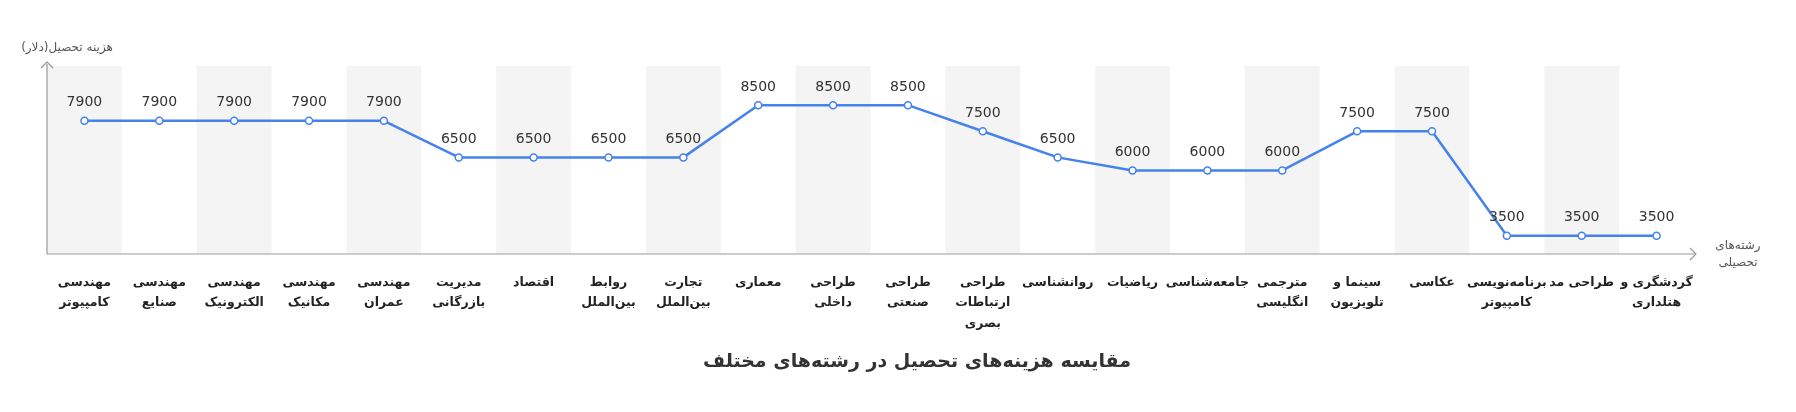 This screenshot has height=412, width=1796. I want to click on x-tick-label: سینما و تلویزیون, so click(1357, 291).